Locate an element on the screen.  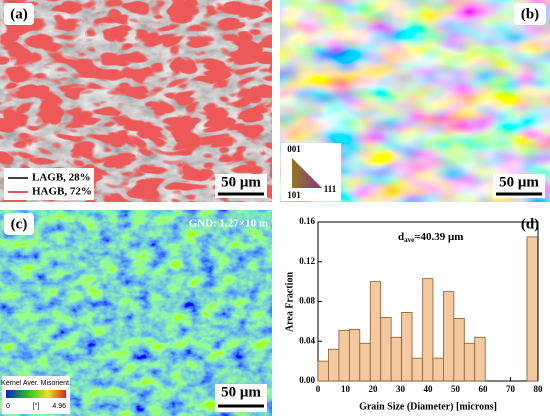
colorbar-label: [°] is located at coordinates (36, 406).